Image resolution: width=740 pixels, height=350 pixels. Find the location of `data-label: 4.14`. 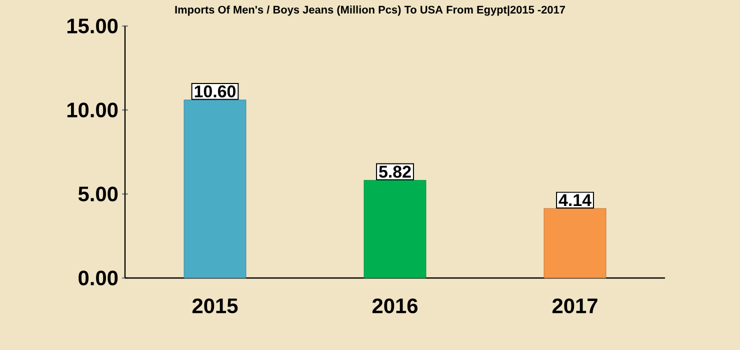

data-label: 4.14 is located at coordinates (575, 200).